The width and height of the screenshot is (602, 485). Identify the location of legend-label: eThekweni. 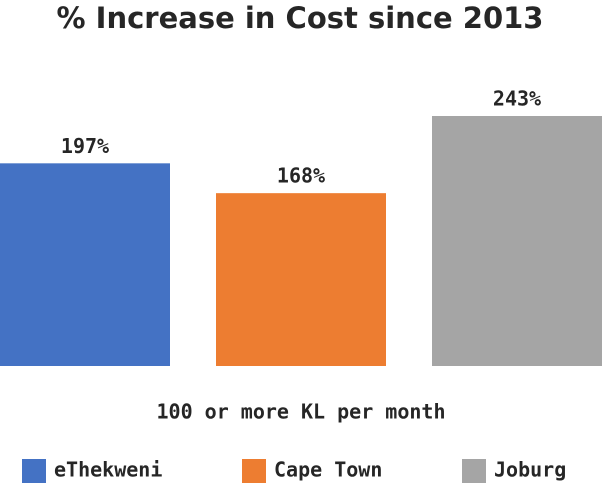
(108, 470).